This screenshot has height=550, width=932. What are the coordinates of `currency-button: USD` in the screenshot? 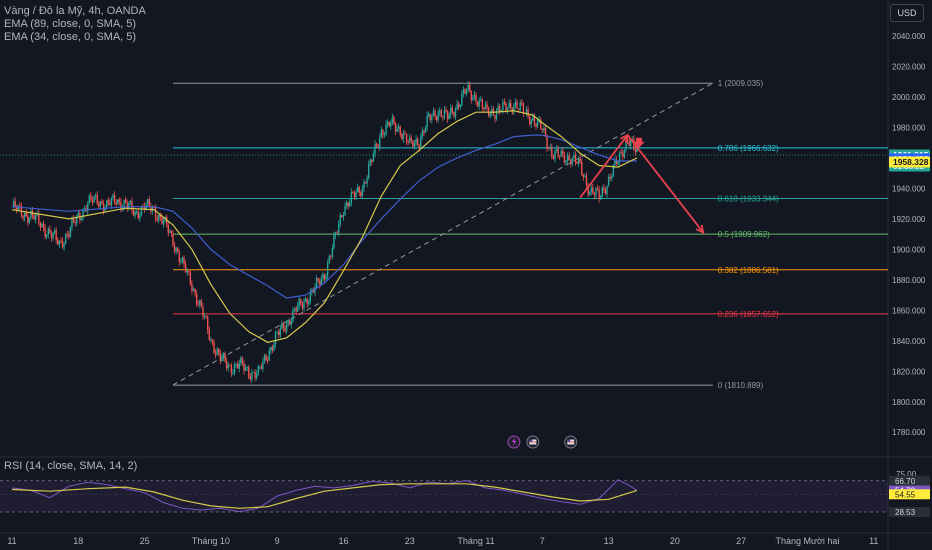 It's located at (907, 13).